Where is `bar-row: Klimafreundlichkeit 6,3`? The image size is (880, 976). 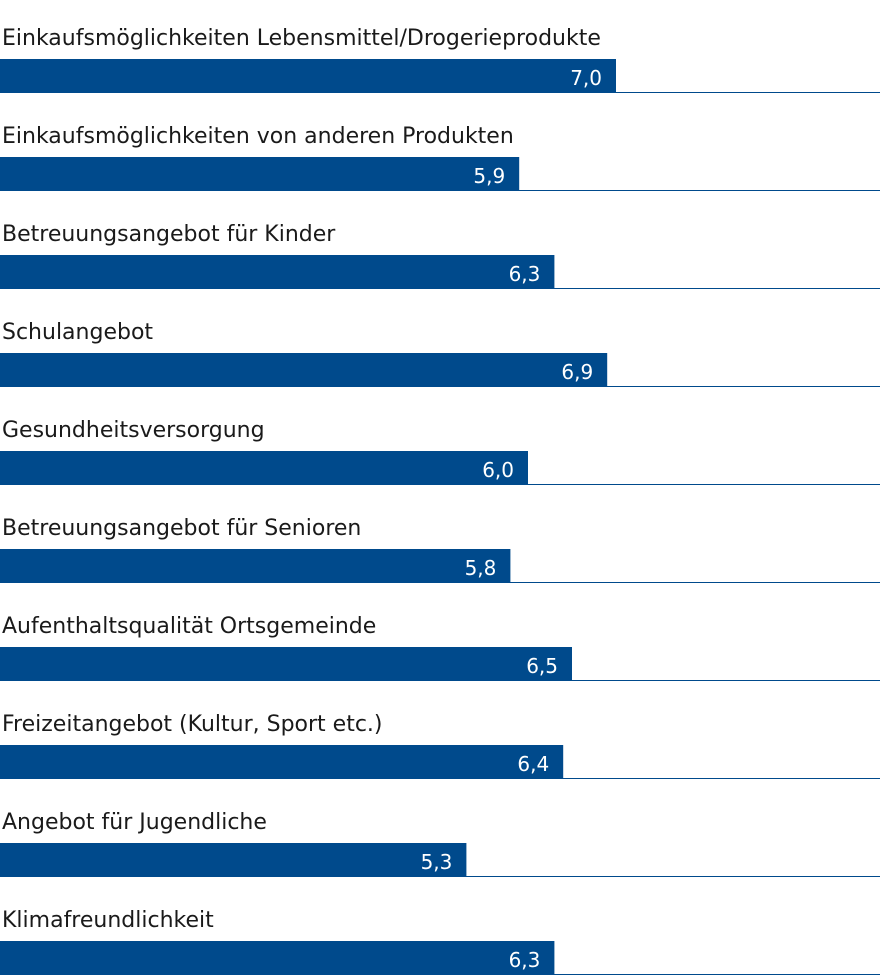 bar-row: Klimafreundlichkeit 6,3 is located at coordinates (440, 941).